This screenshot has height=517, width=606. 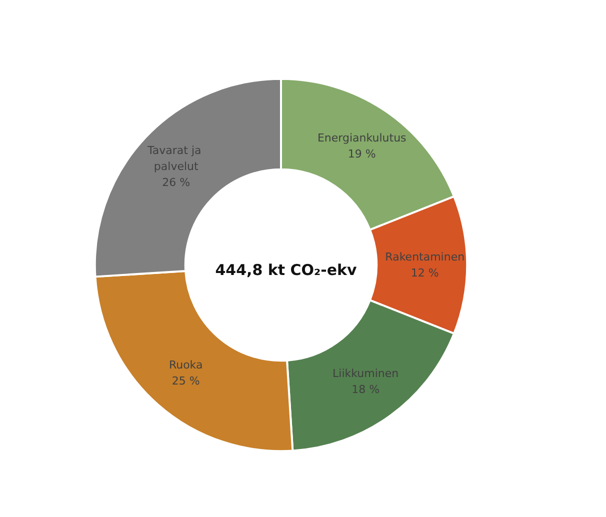 I want to click on slice-label: Tavarat ja palvelut, so click(x=175, y=159).